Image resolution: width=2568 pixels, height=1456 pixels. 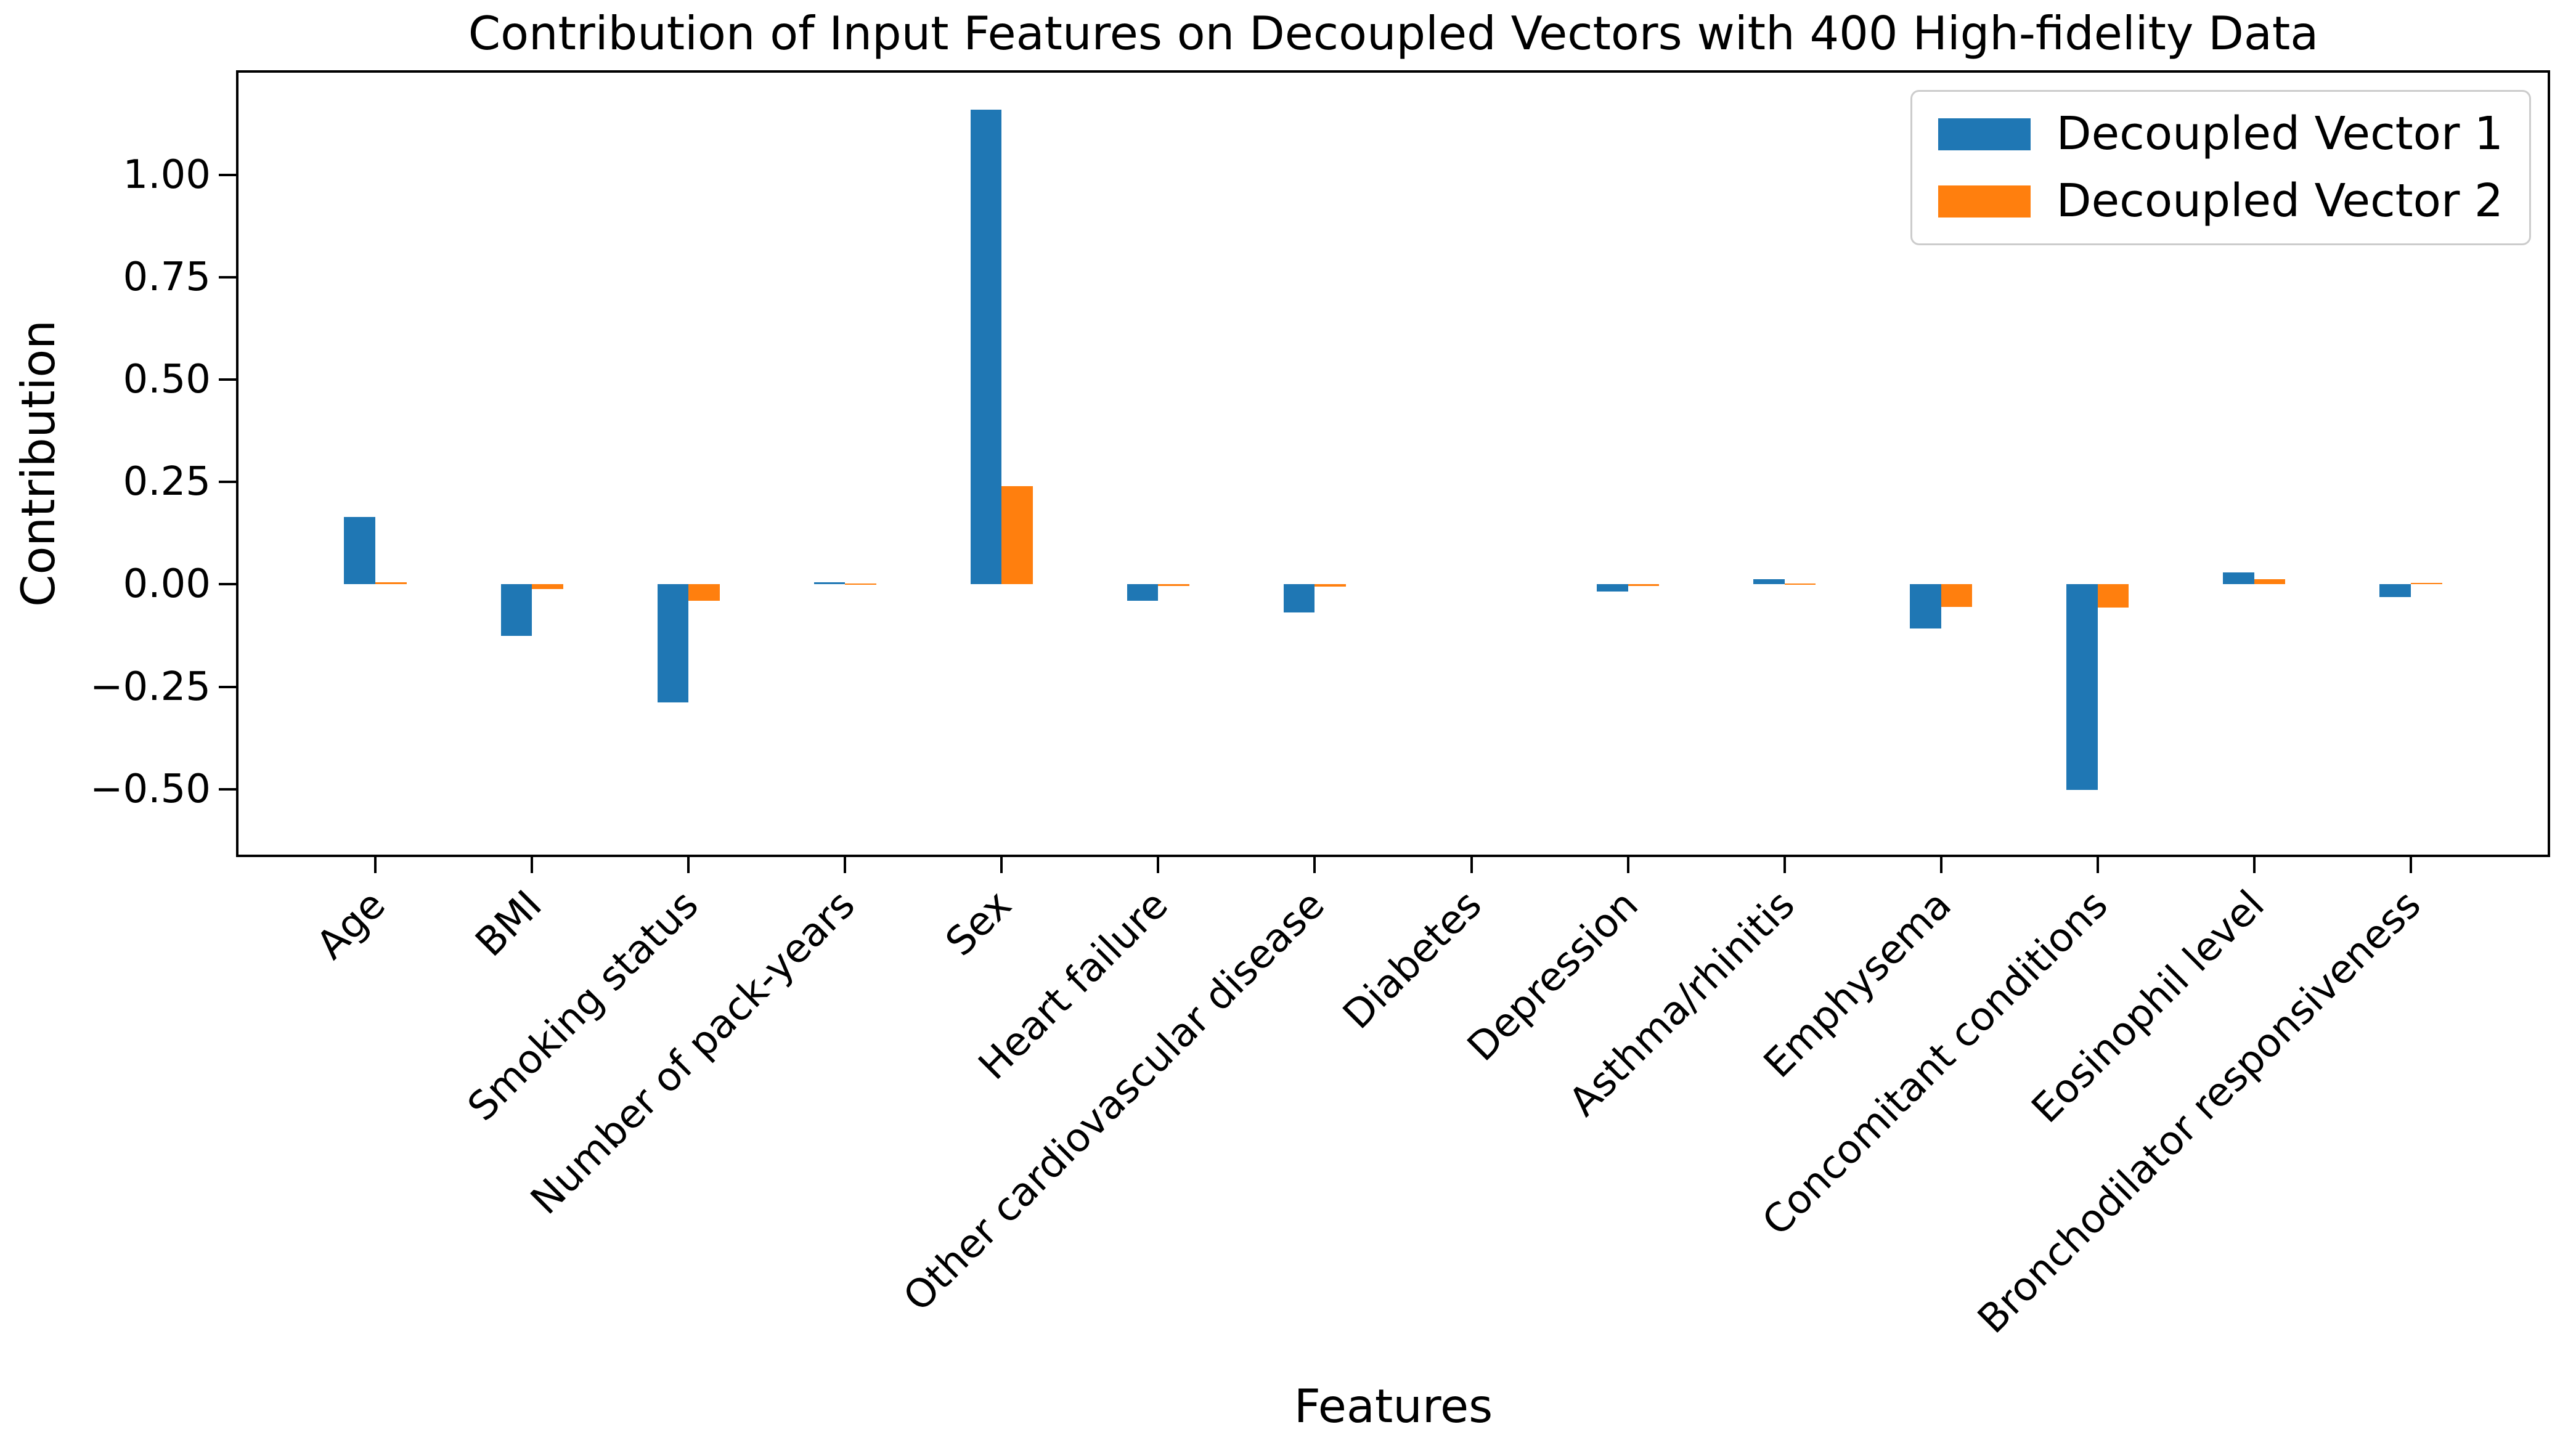 I want to click on legend-entry: Decoupled Vector 2, so click(x=2221, y=201).